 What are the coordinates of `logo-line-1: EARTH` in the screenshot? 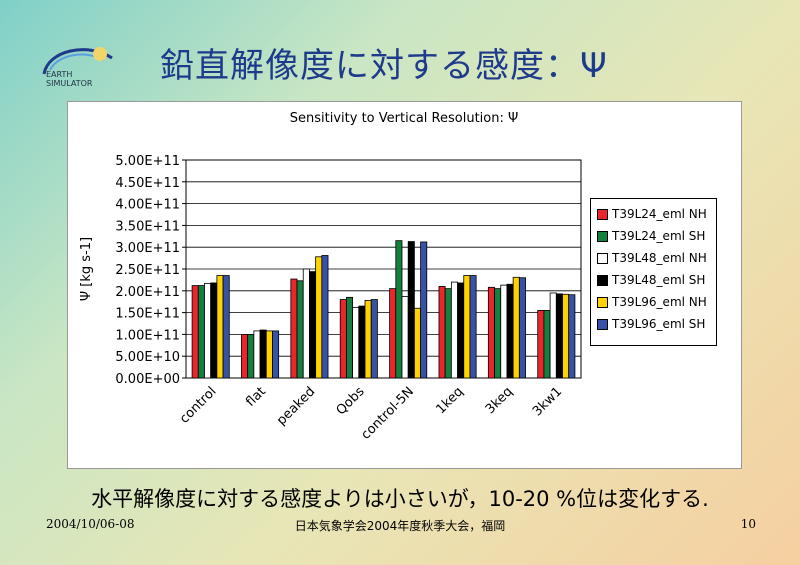 It's located at (59, 74).